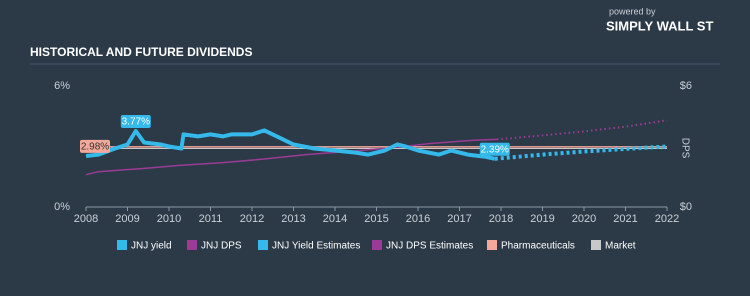 This screenshot has height=296, width=750. I want to click on legend-label: JNJ Yield Estimates, so click(316, 246).